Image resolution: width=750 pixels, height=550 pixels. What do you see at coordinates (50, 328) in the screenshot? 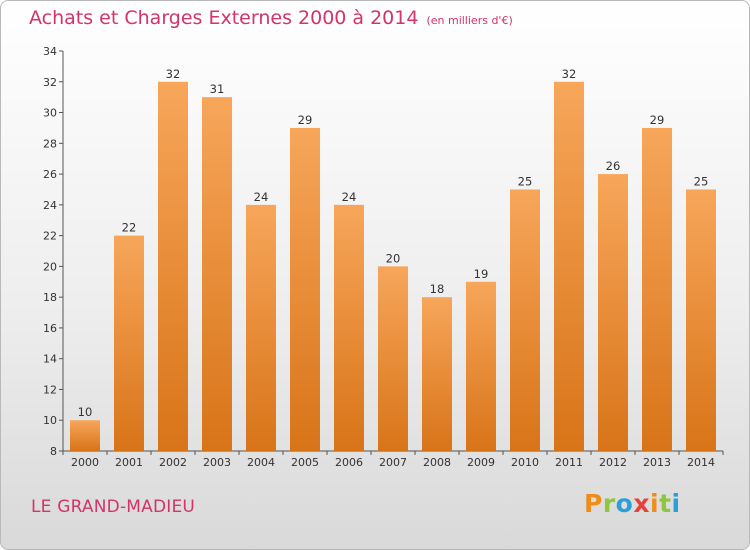
I see `y-tick-label: 16` at bounding box center [50, 328].